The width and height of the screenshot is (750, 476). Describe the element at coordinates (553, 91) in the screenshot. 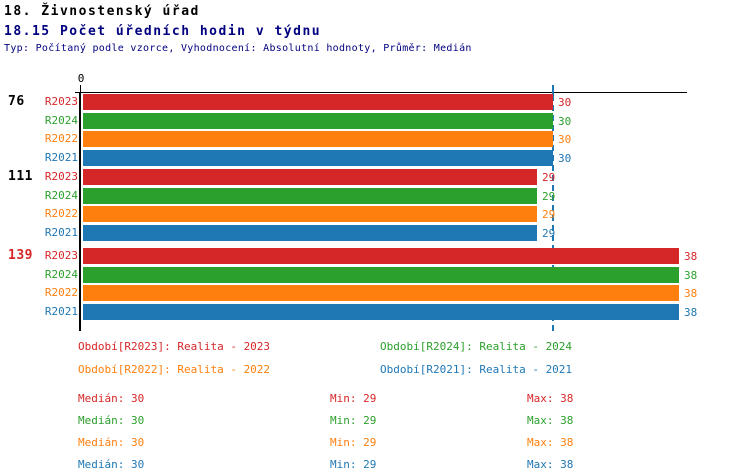

I see `median-line-tick` at that location.